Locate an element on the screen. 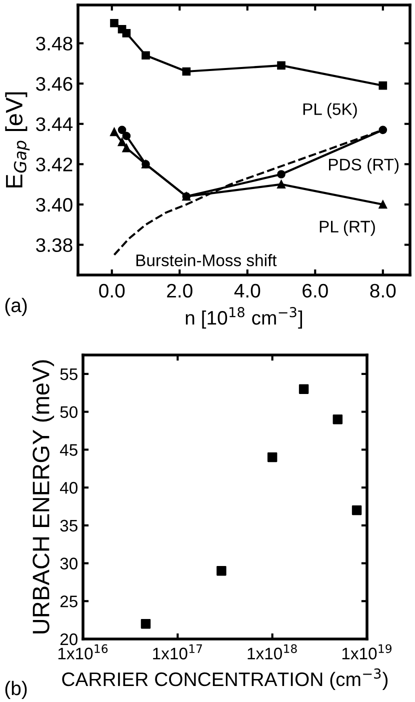 This screenshot has height=702, width=415. y-axis-title: E$_{Gap}$ [eV] is located at coordinates (17, 140).